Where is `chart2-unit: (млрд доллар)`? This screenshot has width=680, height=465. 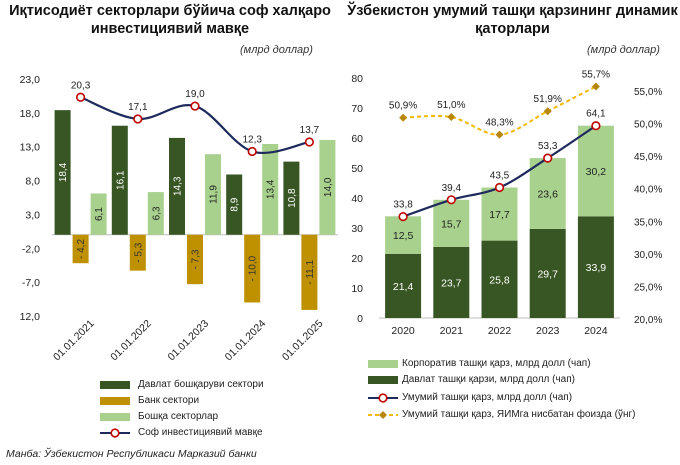 chart2-unit: (млрд доллар) is located at coordinates (623, 50).